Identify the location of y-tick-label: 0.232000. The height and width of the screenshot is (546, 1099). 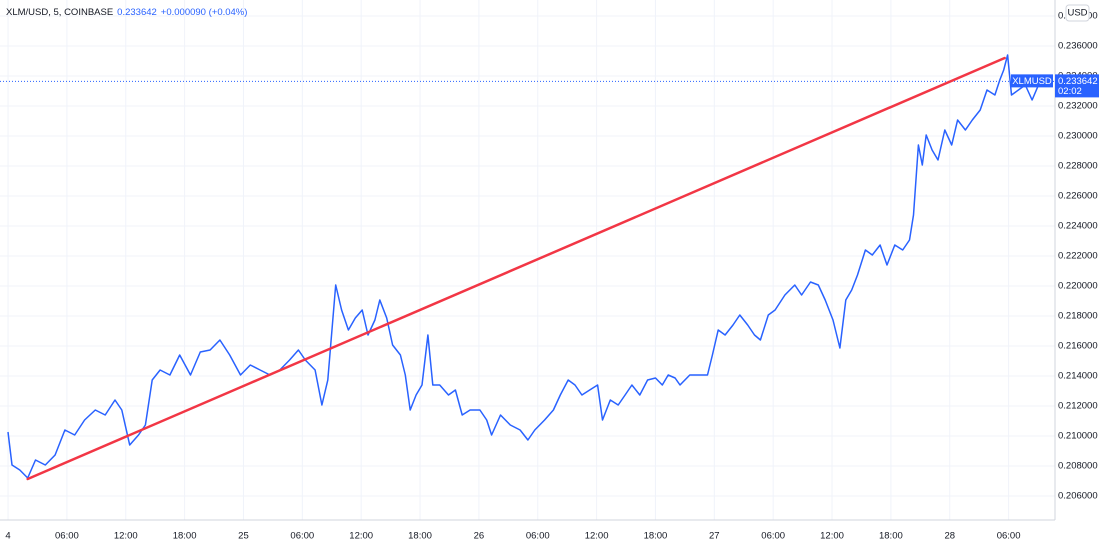
(1078, 106).